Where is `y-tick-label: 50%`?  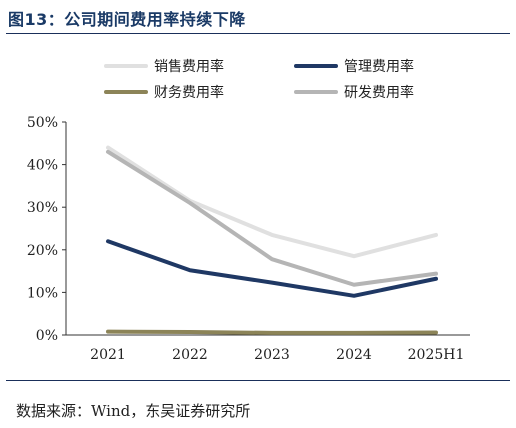
y-tick-label: 50% is located at coordinates (42, 123).